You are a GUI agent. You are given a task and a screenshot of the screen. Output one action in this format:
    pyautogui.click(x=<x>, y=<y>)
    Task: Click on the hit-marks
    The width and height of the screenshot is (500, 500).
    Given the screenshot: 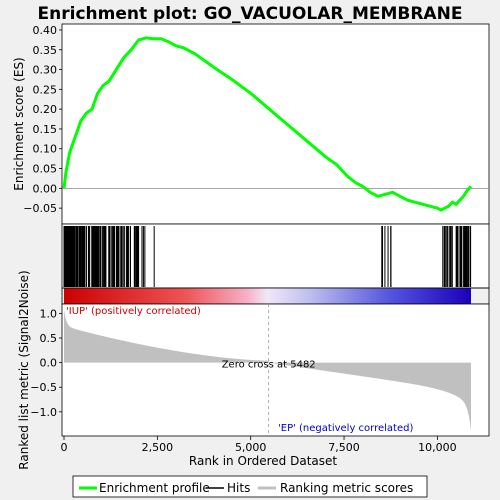 What is the action you would take?
    pyautogui.click(x=267, y=256)
    